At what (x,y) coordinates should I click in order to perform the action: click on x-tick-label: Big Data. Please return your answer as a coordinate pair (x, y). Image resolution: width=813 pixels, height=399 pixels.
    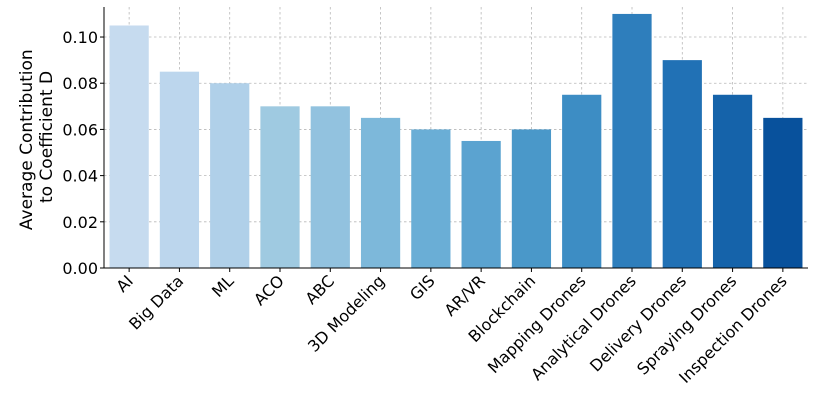
    Looking at the image, I should click on (156, 302).